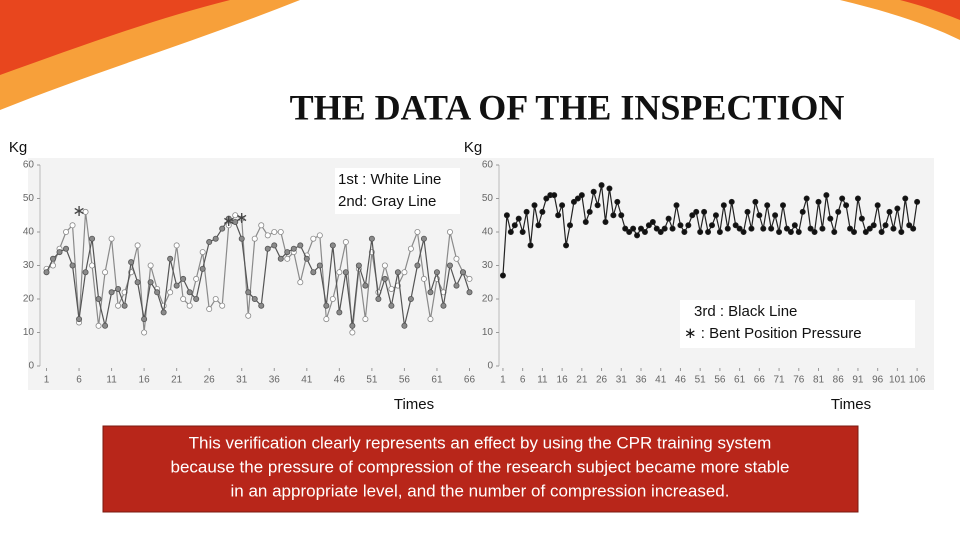 This screenshot has height=540, width=960. I want to click on x-tick-label: 106, so click(917, 380).